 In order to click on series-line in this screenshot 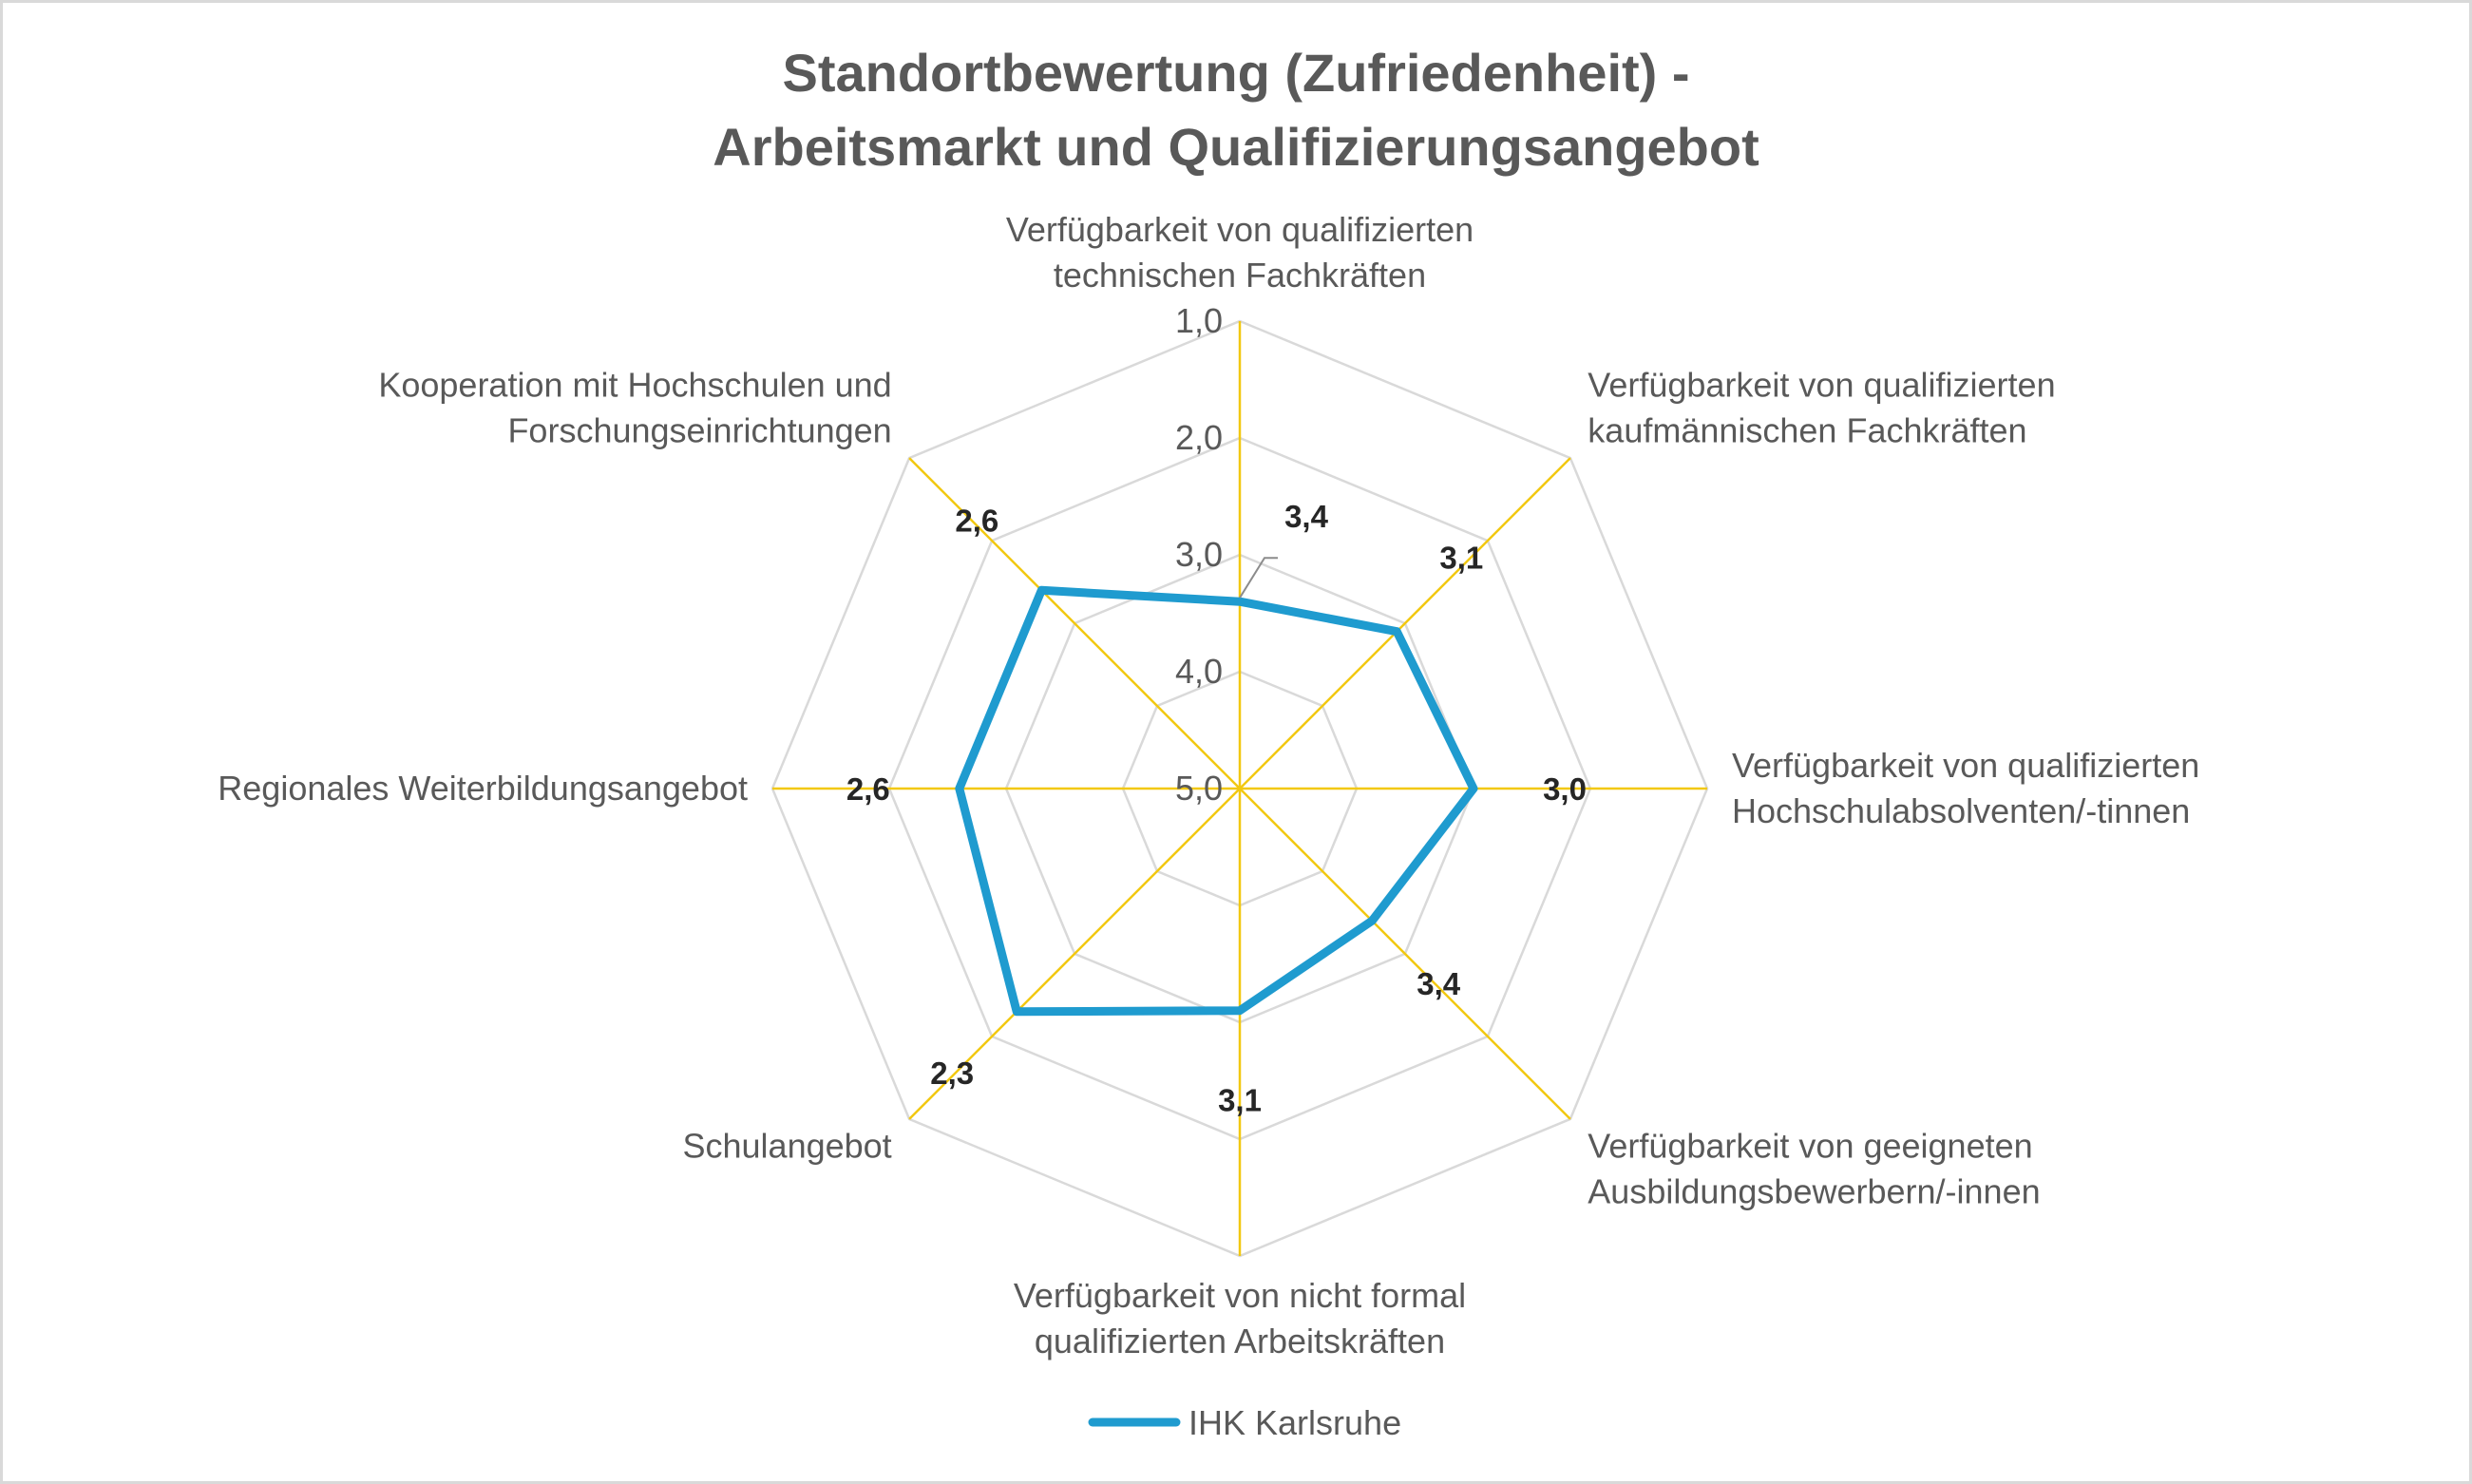, I will do `click(1216, 801)`.